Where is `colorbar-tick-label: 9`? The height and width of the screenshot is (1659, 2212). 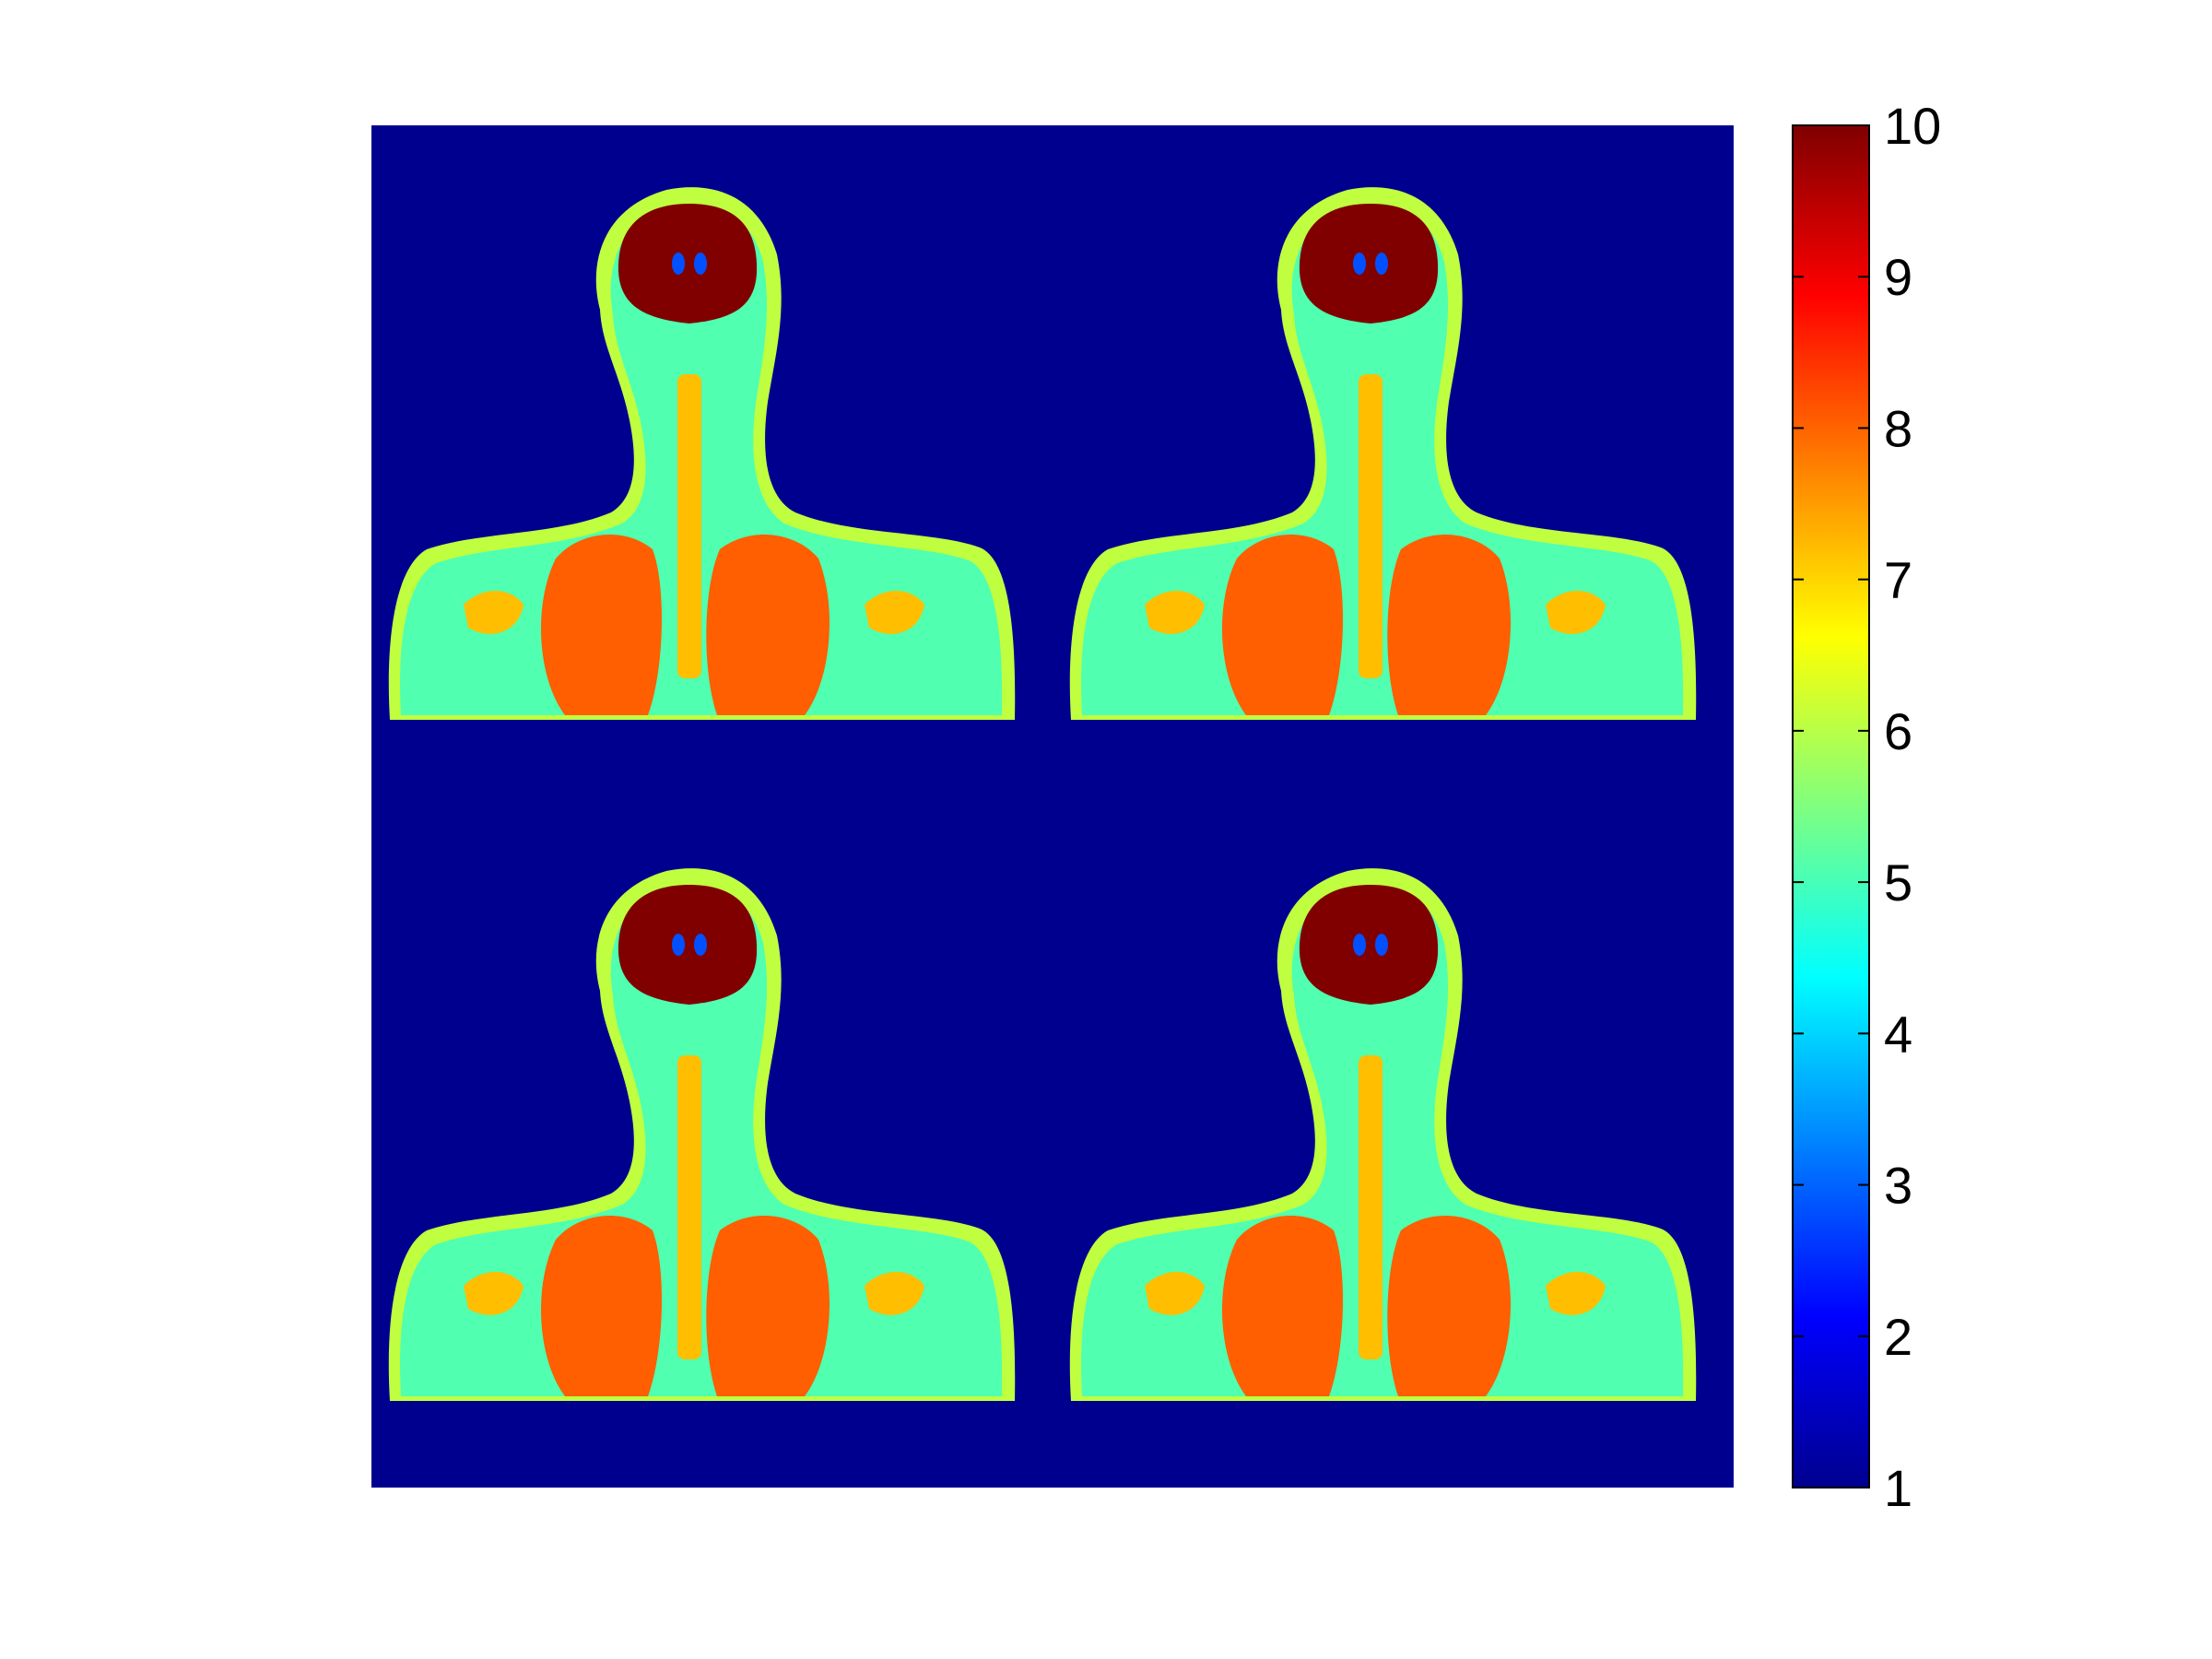
colorbar-tick-label: 9 is located at coordinates (1898, 277).